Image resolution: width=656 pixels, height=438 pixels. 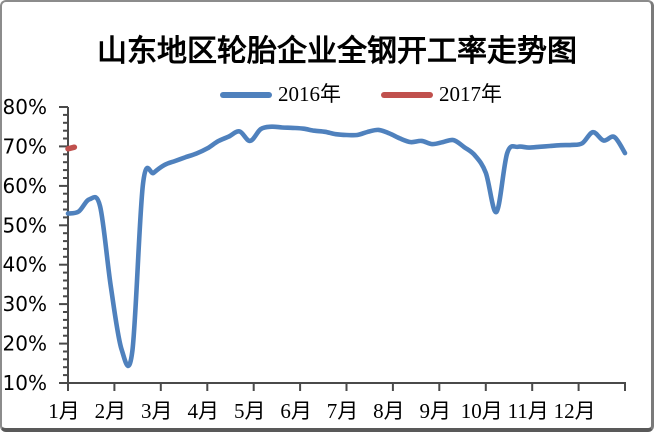 What do you see at coordinates (25, 383) in the screenshot?
I see `y-tick-label: 10%` at bounding box center [25, 383].